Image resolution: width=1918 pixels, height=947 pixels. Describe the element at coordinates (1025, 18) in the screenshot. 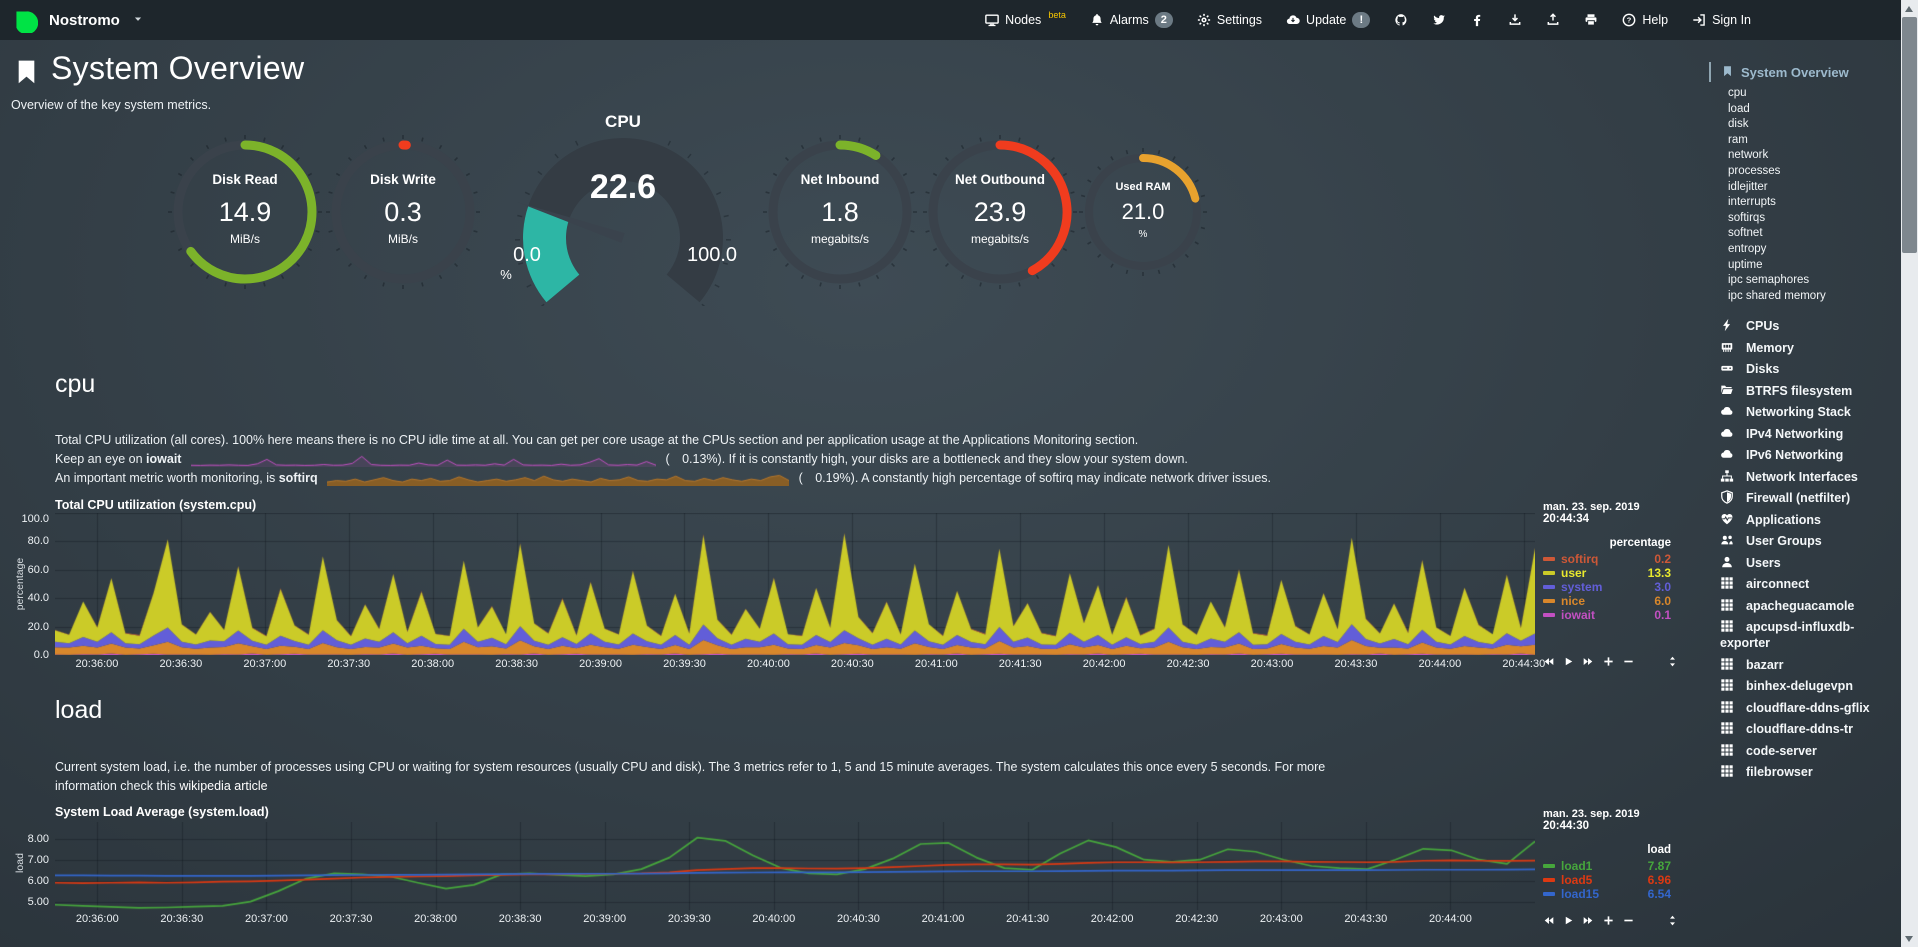

I see `navbar-item: Nodes beta` at that location.